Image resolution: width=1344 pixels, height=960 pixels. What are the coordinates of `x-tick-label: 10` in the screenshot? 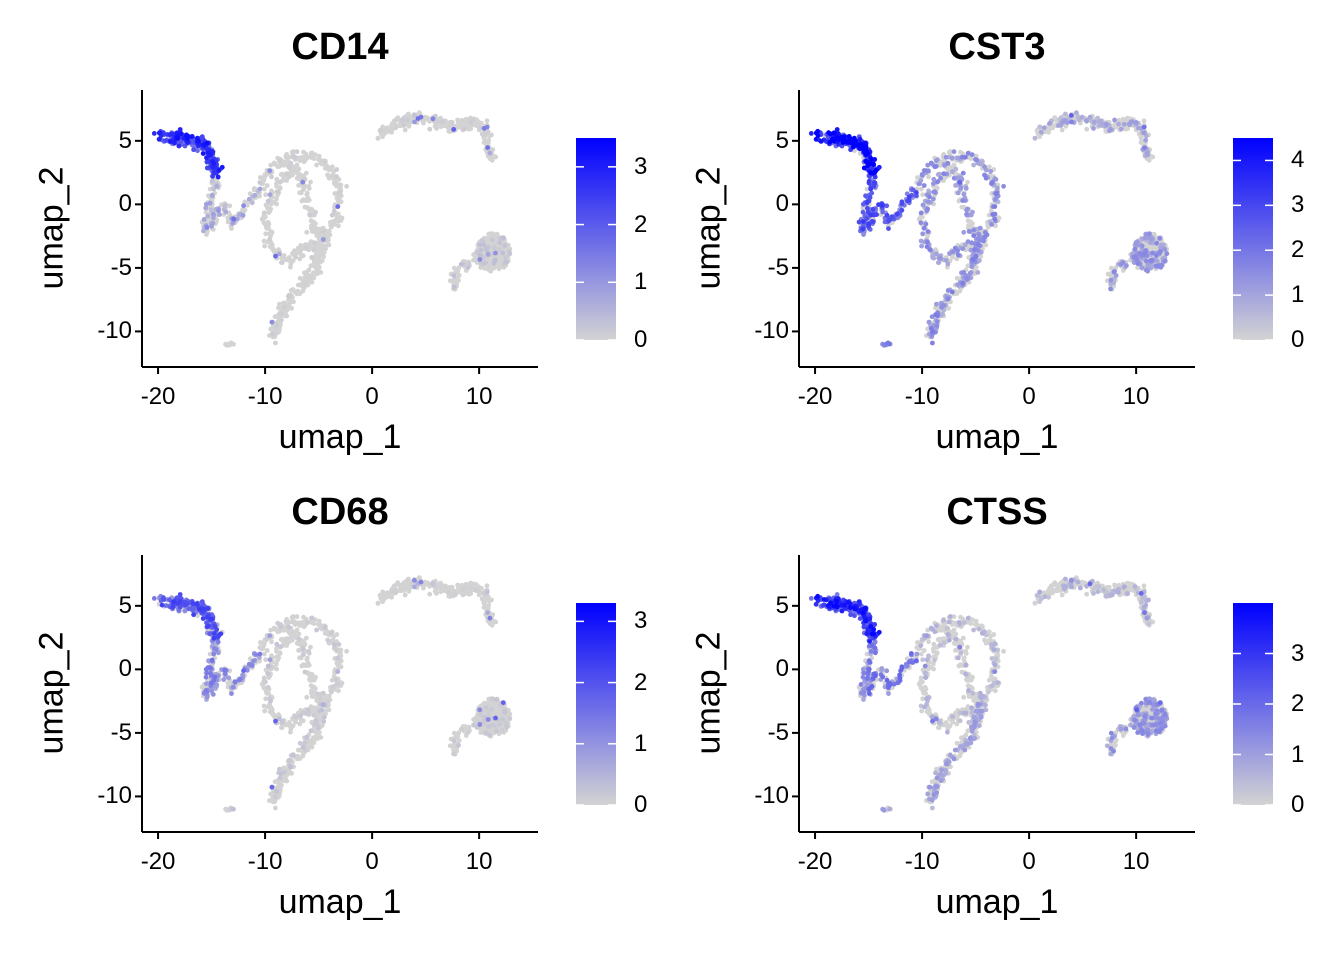 It's located at (479, 396).